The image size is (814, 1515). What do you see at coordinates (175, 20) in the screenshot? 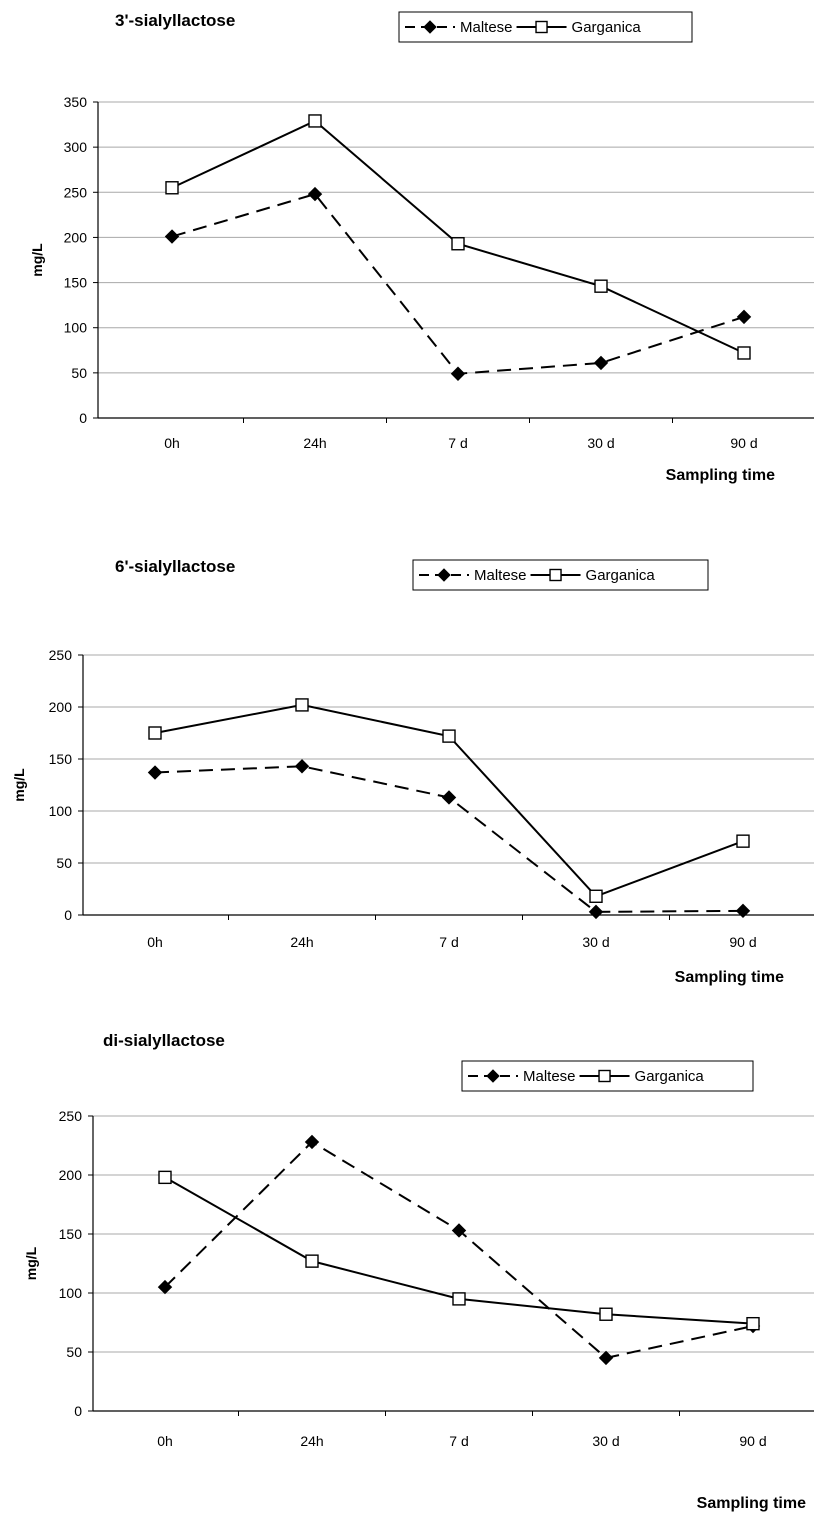
I see `chart-title: 3'-sialyllactose` at bounding box center [175, 20].